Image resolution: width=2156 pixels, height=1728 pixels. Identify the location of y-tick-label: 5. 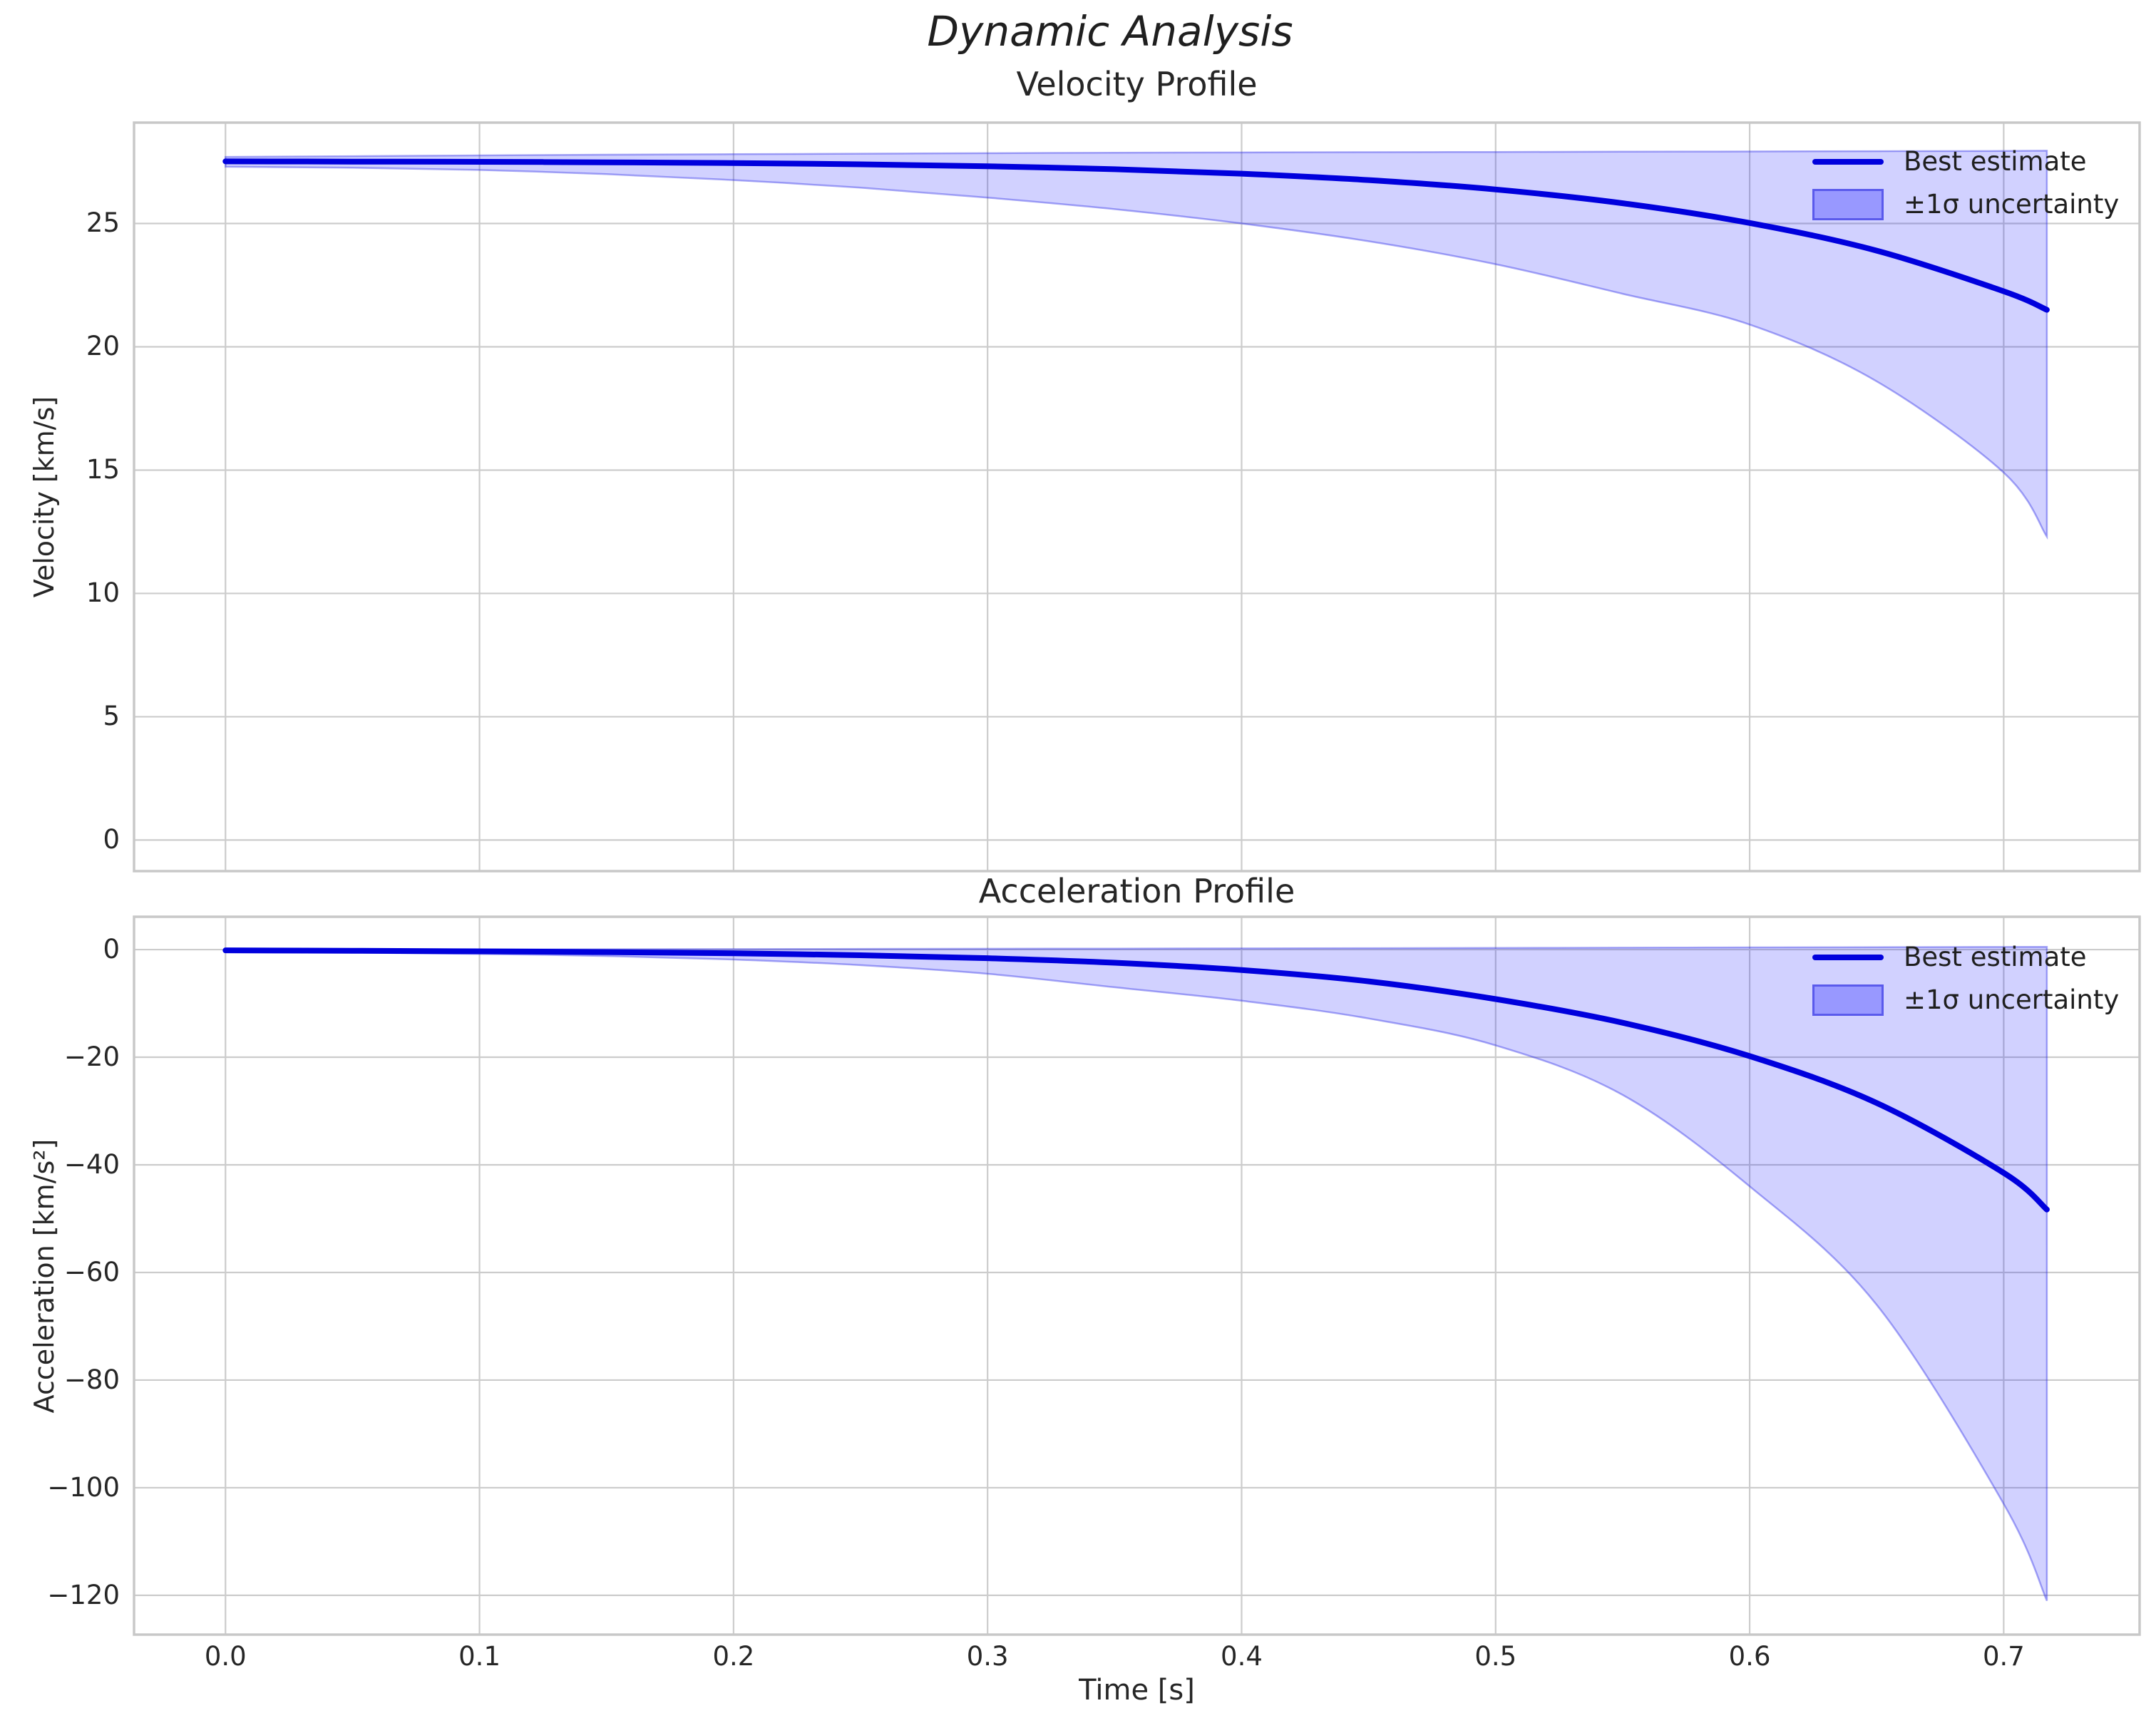
(111, 716).